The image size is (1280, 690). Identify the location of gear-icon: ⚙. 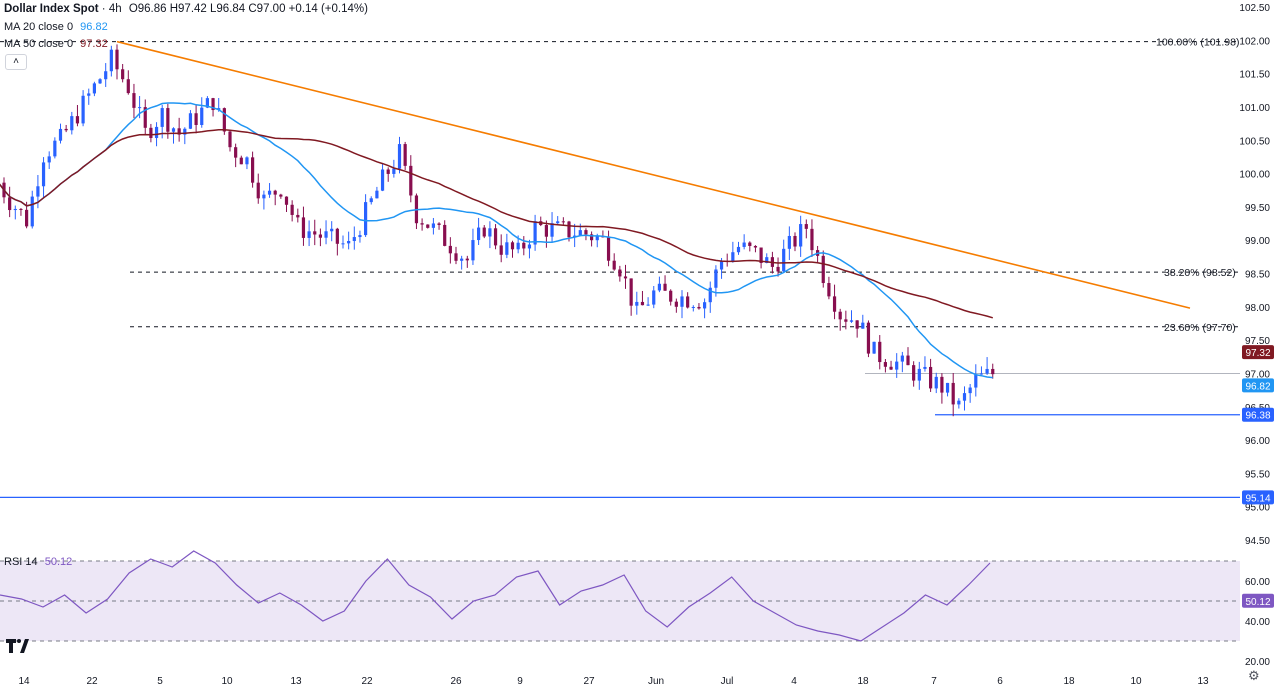
(1254, 675).